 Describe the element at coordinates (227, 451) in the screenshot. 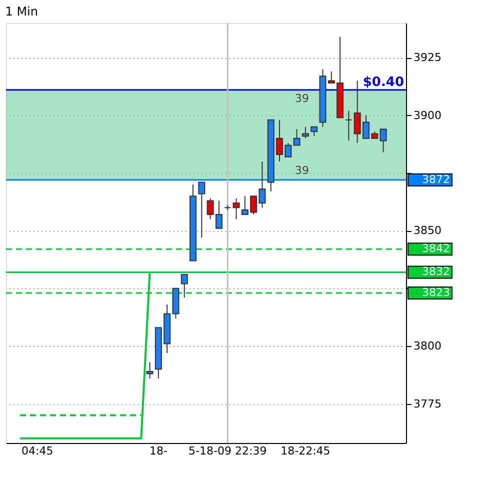

I see `x-tick-label: 5-18-09 22:39` at that location.